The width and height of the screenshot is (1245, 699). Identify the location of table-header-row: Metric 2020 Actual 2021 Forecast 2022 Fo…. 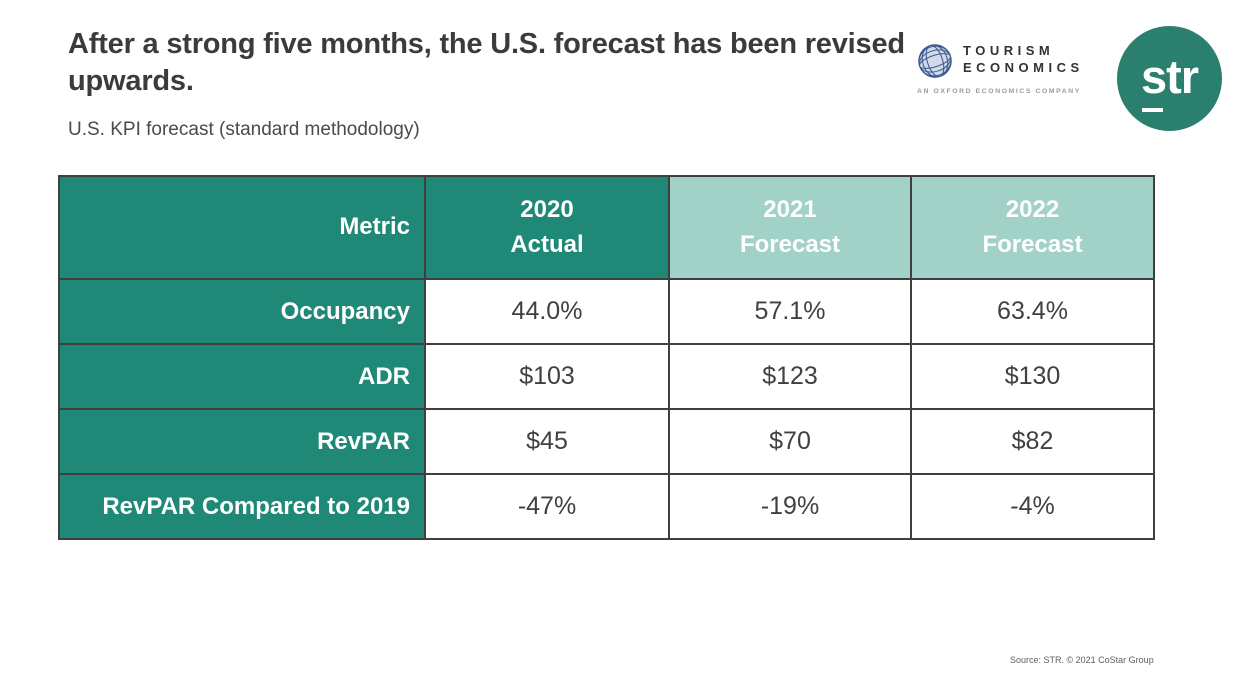
(606, 227).